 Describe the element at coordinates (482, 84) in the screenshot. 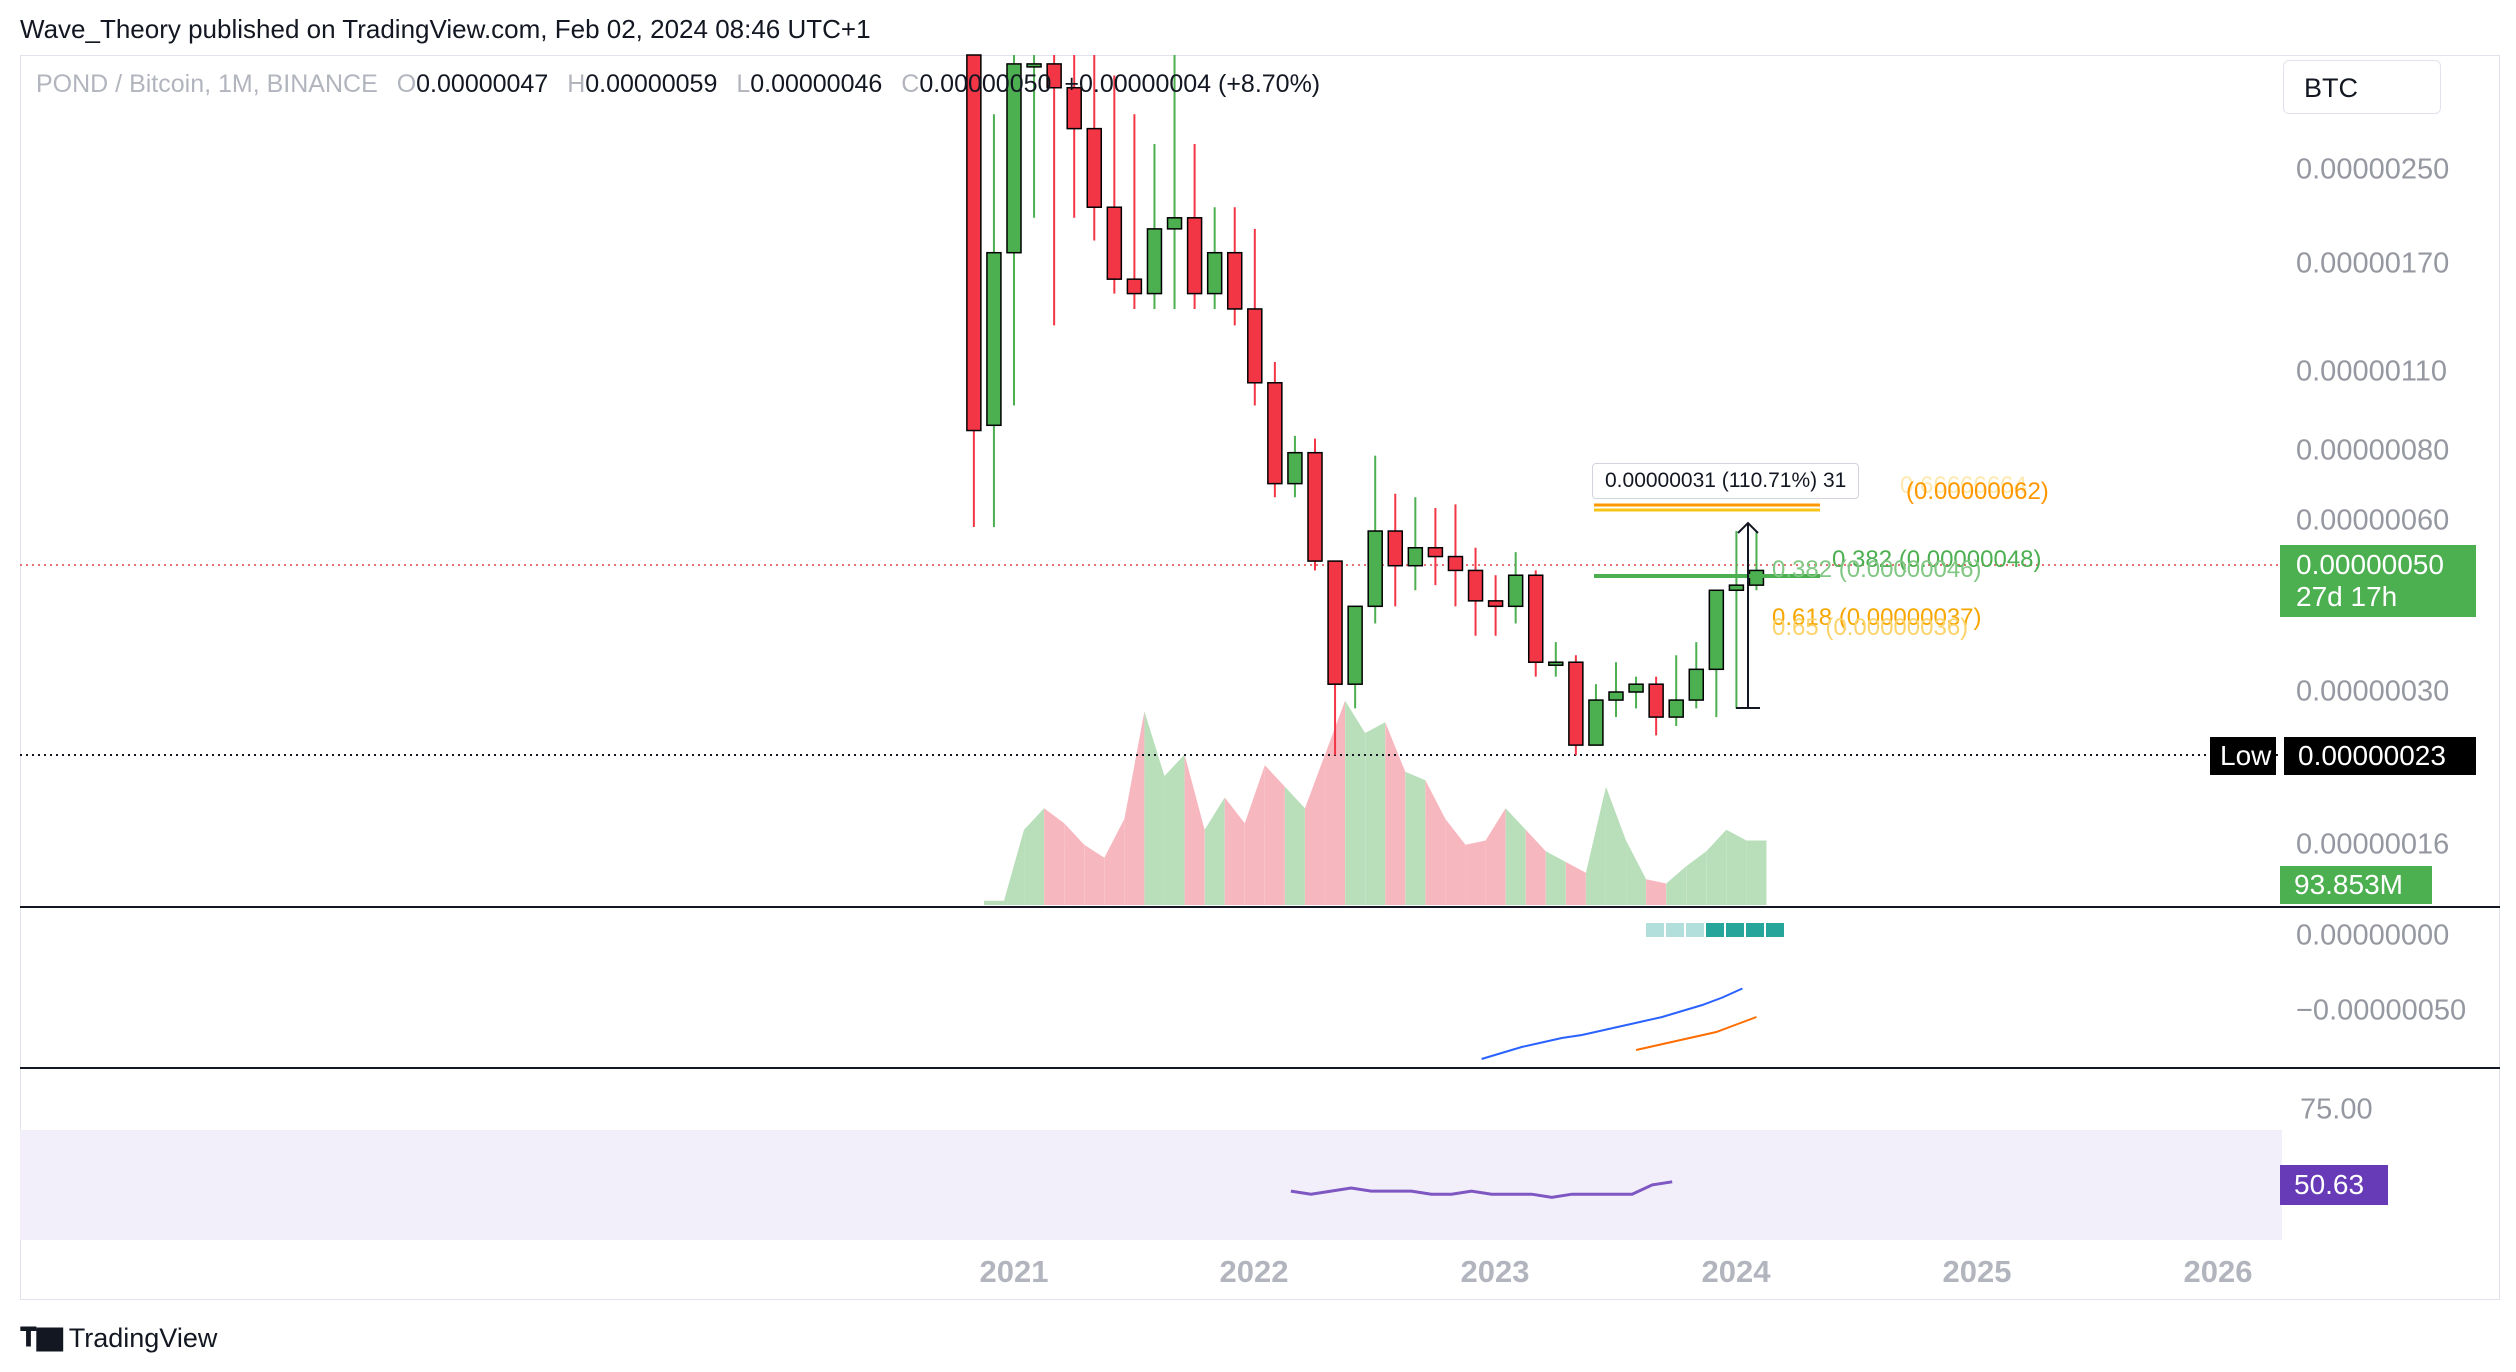

I see `open-value: 0.00000047` at that location.